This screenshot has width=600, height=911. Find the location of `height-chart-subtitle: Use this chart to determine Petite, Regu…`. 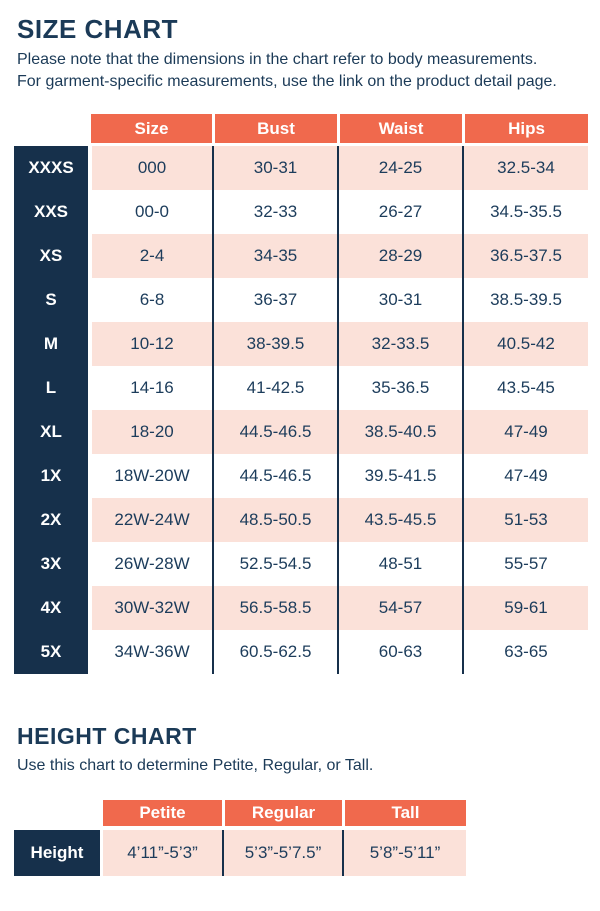

height-chart-subtitle: Use this chart to determine Petite, Regu… is located at coordinates (195, 765).